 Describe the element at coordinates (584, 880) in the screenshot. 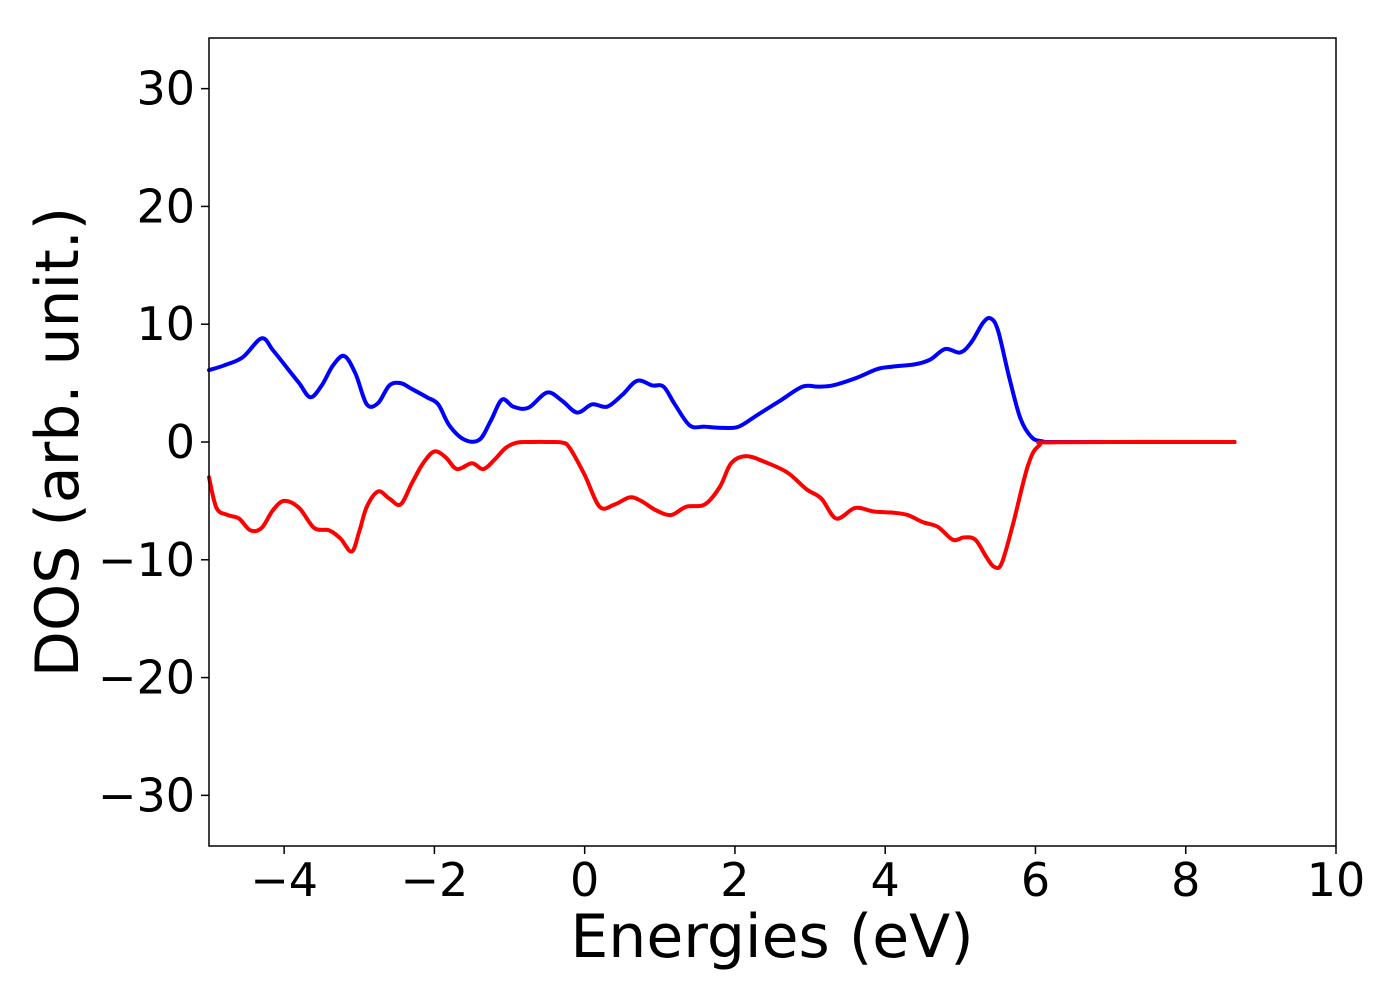

I see `x-tick-label: 0` at that location.